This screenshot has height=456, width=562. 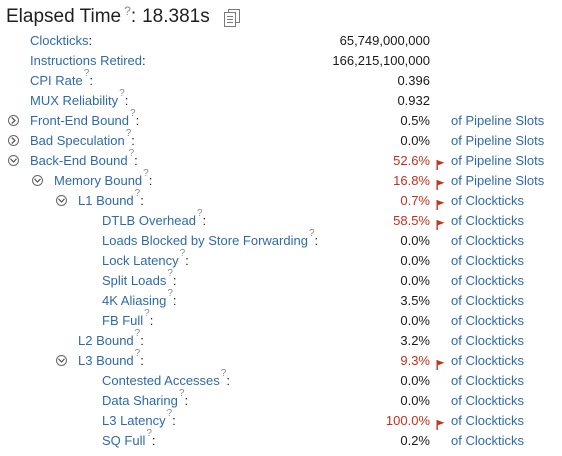 What do you see at coordinates (415, 360) in the screenshot?
I see `metric-value: 9.3%` at bounding box center [415, 360].